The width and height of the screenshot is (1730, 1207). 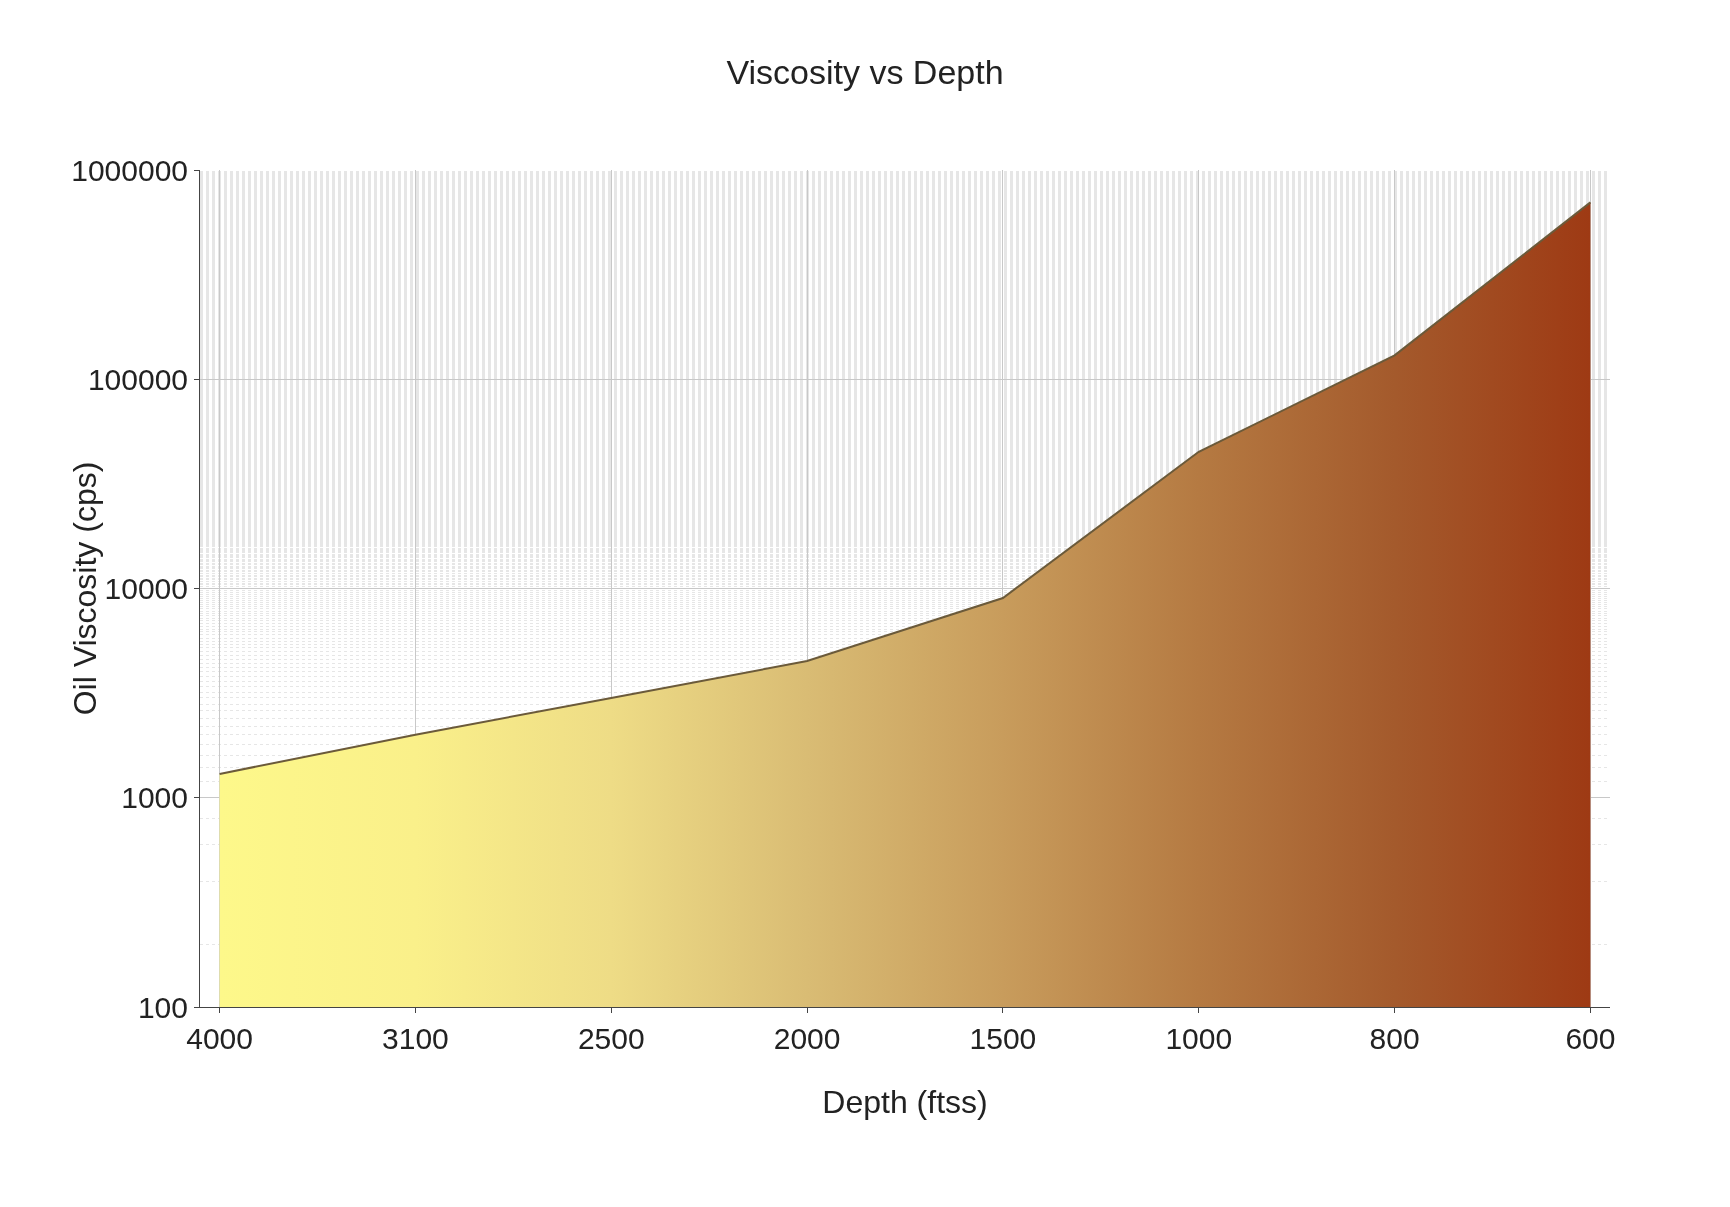 What do you see at coordinates (611, 1038) in the screenshot?
I see `x-tick-label: 2500` at bounding box center [611, 1038].